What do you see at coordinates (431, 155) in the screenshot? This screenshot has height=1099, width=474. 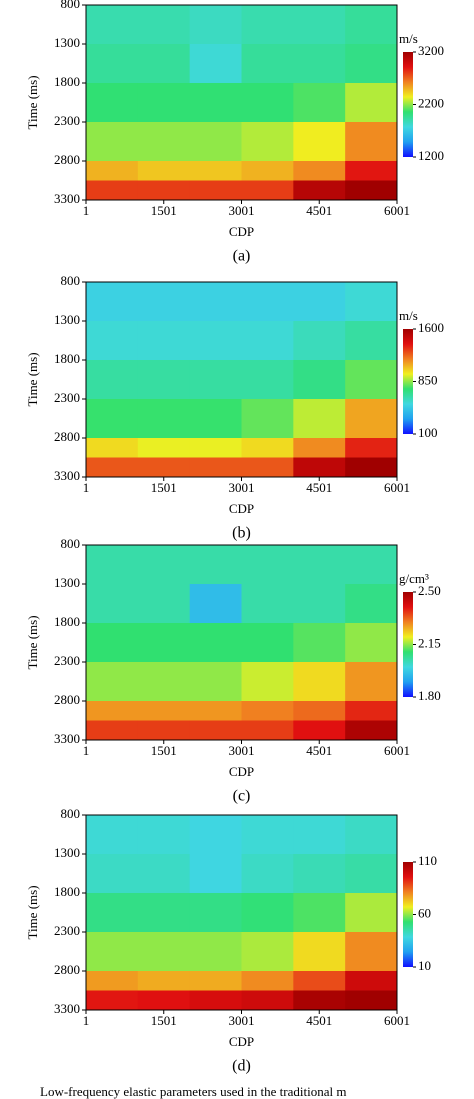 I see `colorbar-tick-label: 1200` at bounding box center [431, 155].